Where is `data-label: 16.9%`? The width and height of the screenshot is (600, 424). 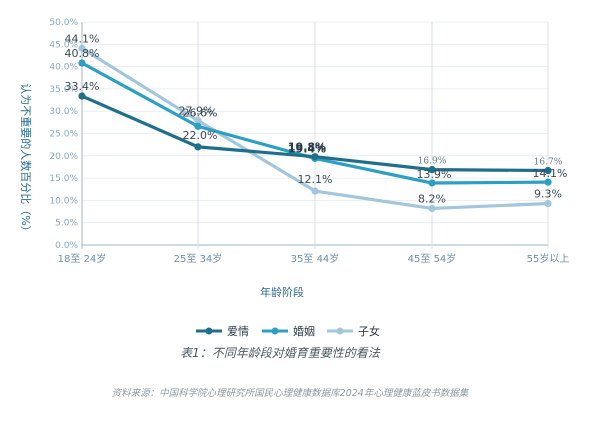
data-label: 16.9% is located at coordinates (432, 162).